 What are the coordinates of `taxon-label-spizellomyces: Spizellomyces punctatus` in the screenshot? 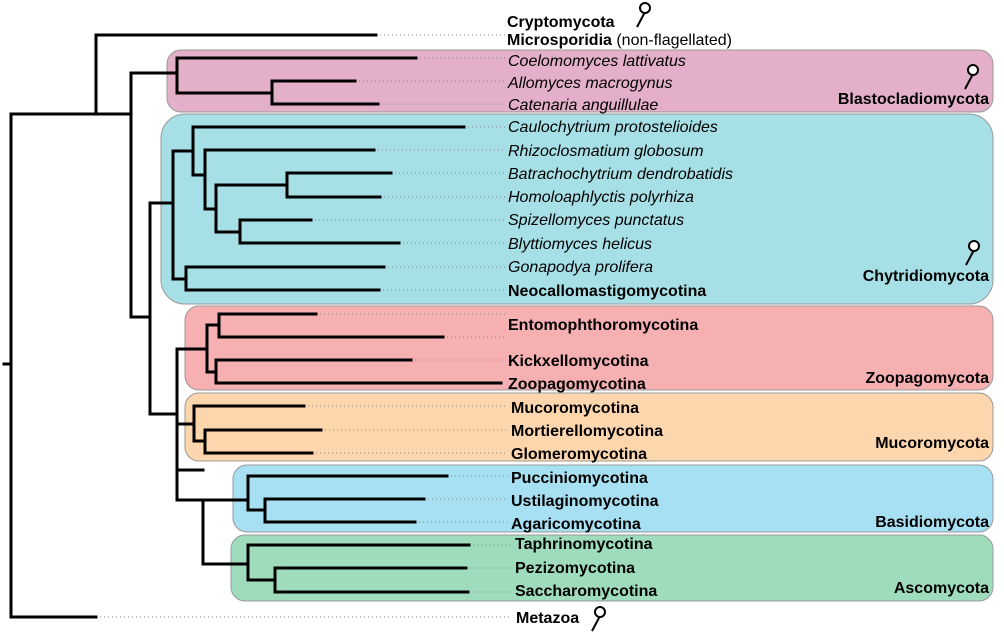 It's located at (596, 220).